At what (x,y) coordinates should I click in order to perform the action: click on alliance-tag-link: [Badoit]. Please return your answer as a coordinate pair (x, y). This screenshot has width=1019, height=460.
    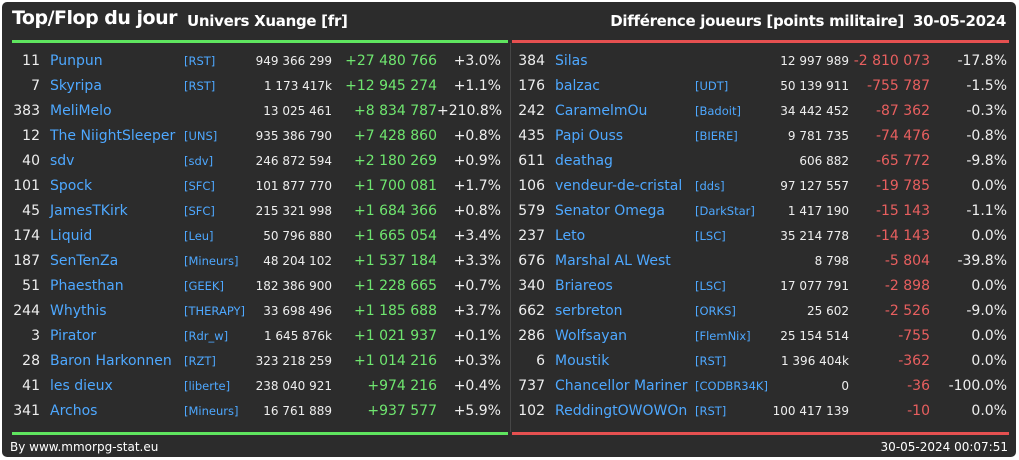
    Looking at the image, I should click on (718, 111).